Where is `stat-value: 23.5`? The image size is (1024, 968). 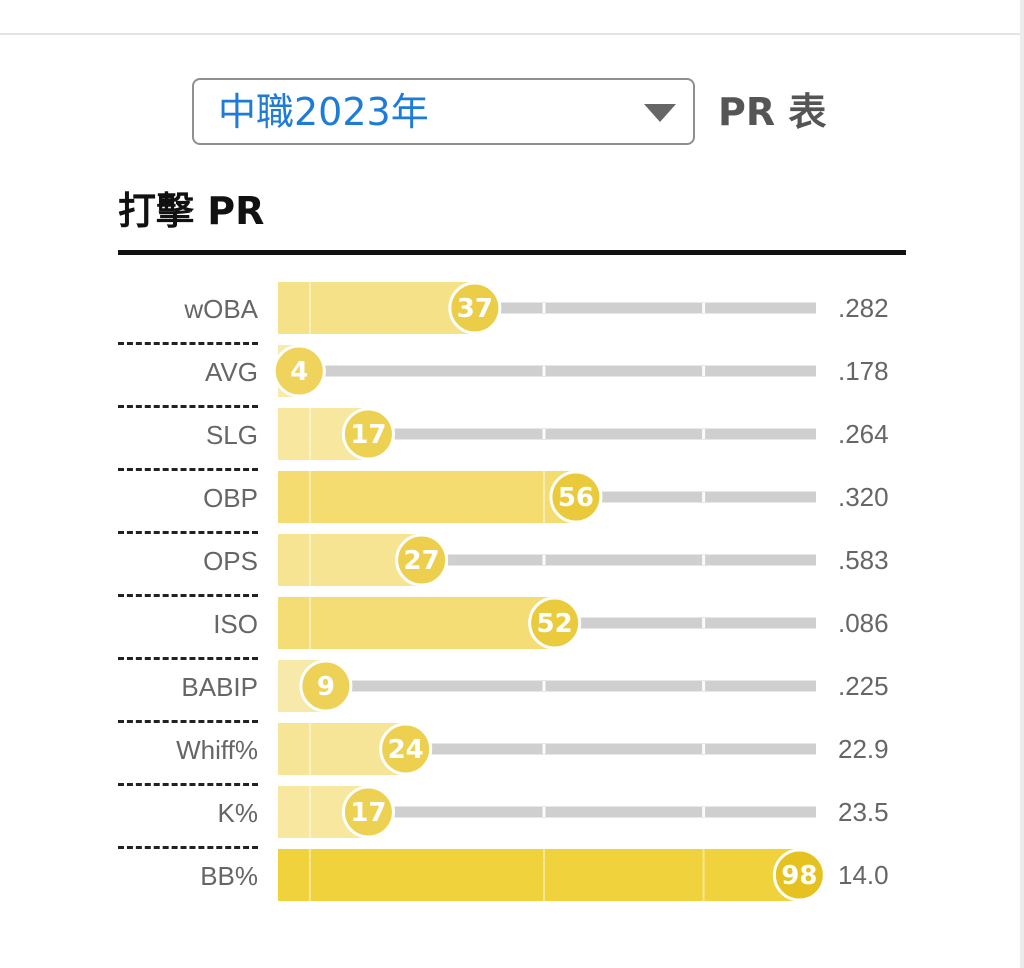
stat-value: 23.5 is located at coordinates (863, 812).